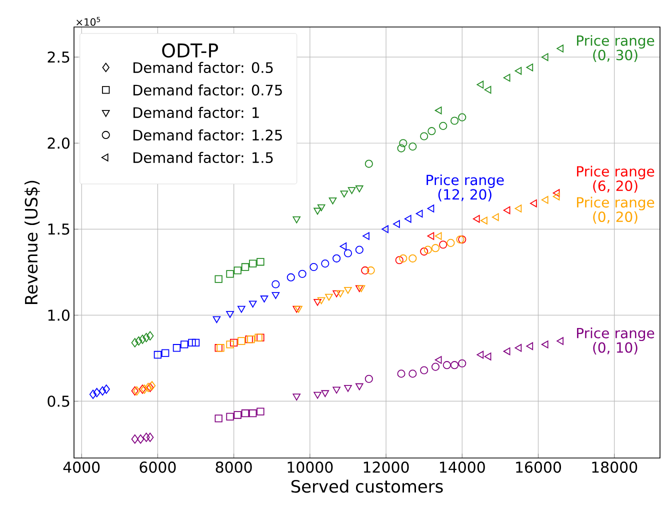 This screenshot has width=665, height=512. What do you see at coordinates (539, 467) in the screenshot?
I see `x-tick-label: 16000` at bounding box center [539, 467].